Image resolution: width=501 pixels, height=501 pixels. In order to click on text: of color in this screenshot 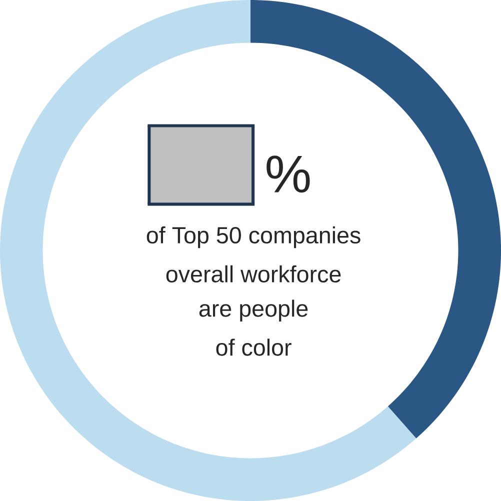, I will do `click(254, 347)`.